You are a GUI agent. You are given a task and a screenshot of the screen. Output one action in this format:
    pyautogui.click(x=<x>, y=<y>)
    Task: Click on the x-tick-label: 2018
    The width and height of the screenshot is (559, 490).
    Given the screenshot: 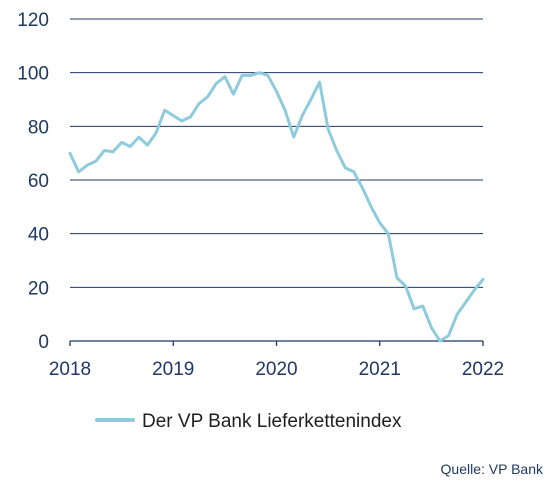 What is the action you would take?
    pyautogui.click(x=70, y=369)
    